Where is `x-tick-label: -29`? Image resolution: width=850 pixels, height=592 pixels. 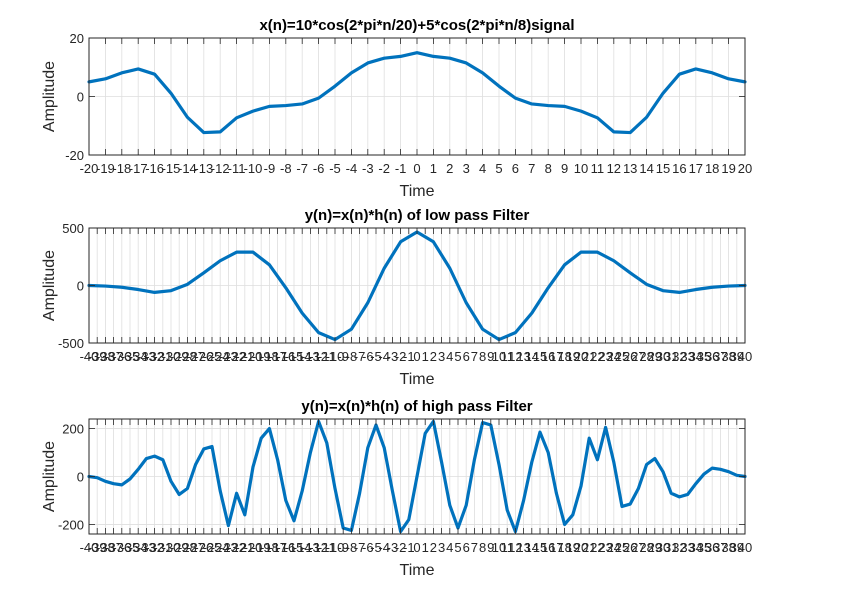
x-tick-label: -29 is located at coordinates (179, 356).